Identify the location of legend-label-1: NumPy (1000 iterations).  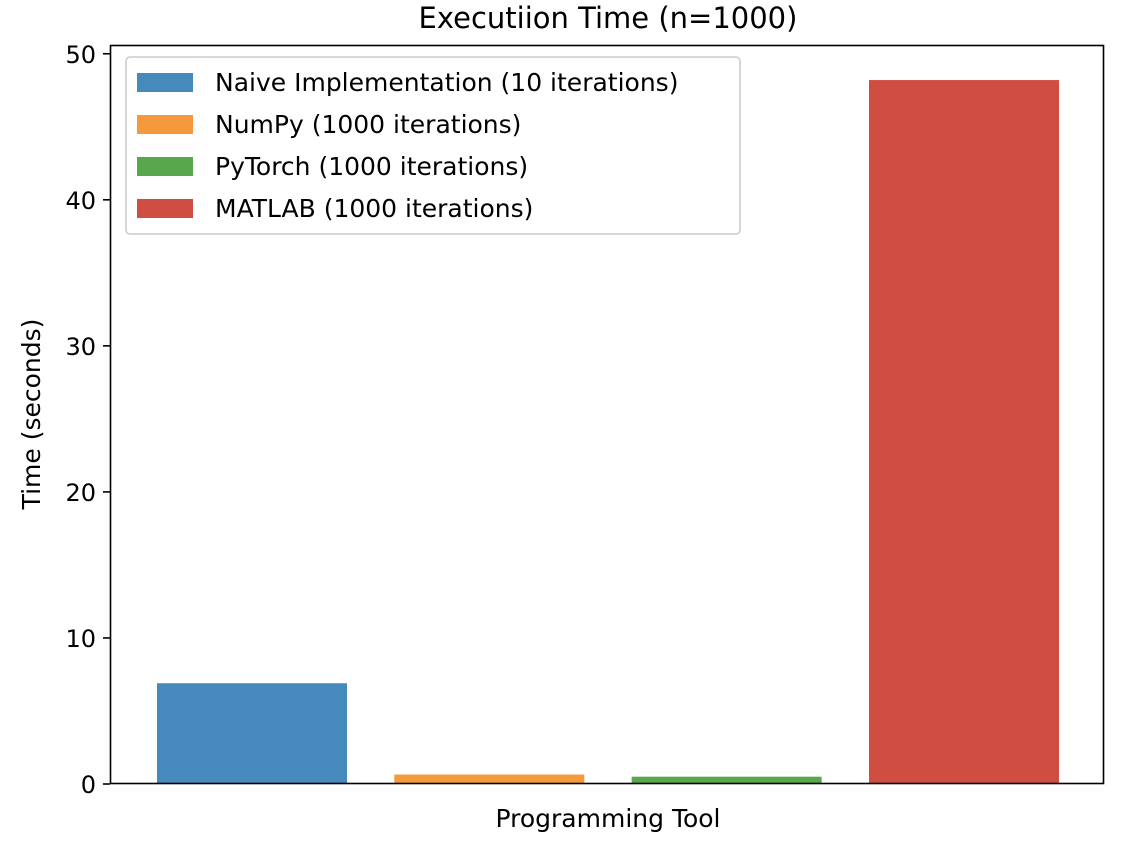
(368, 124).